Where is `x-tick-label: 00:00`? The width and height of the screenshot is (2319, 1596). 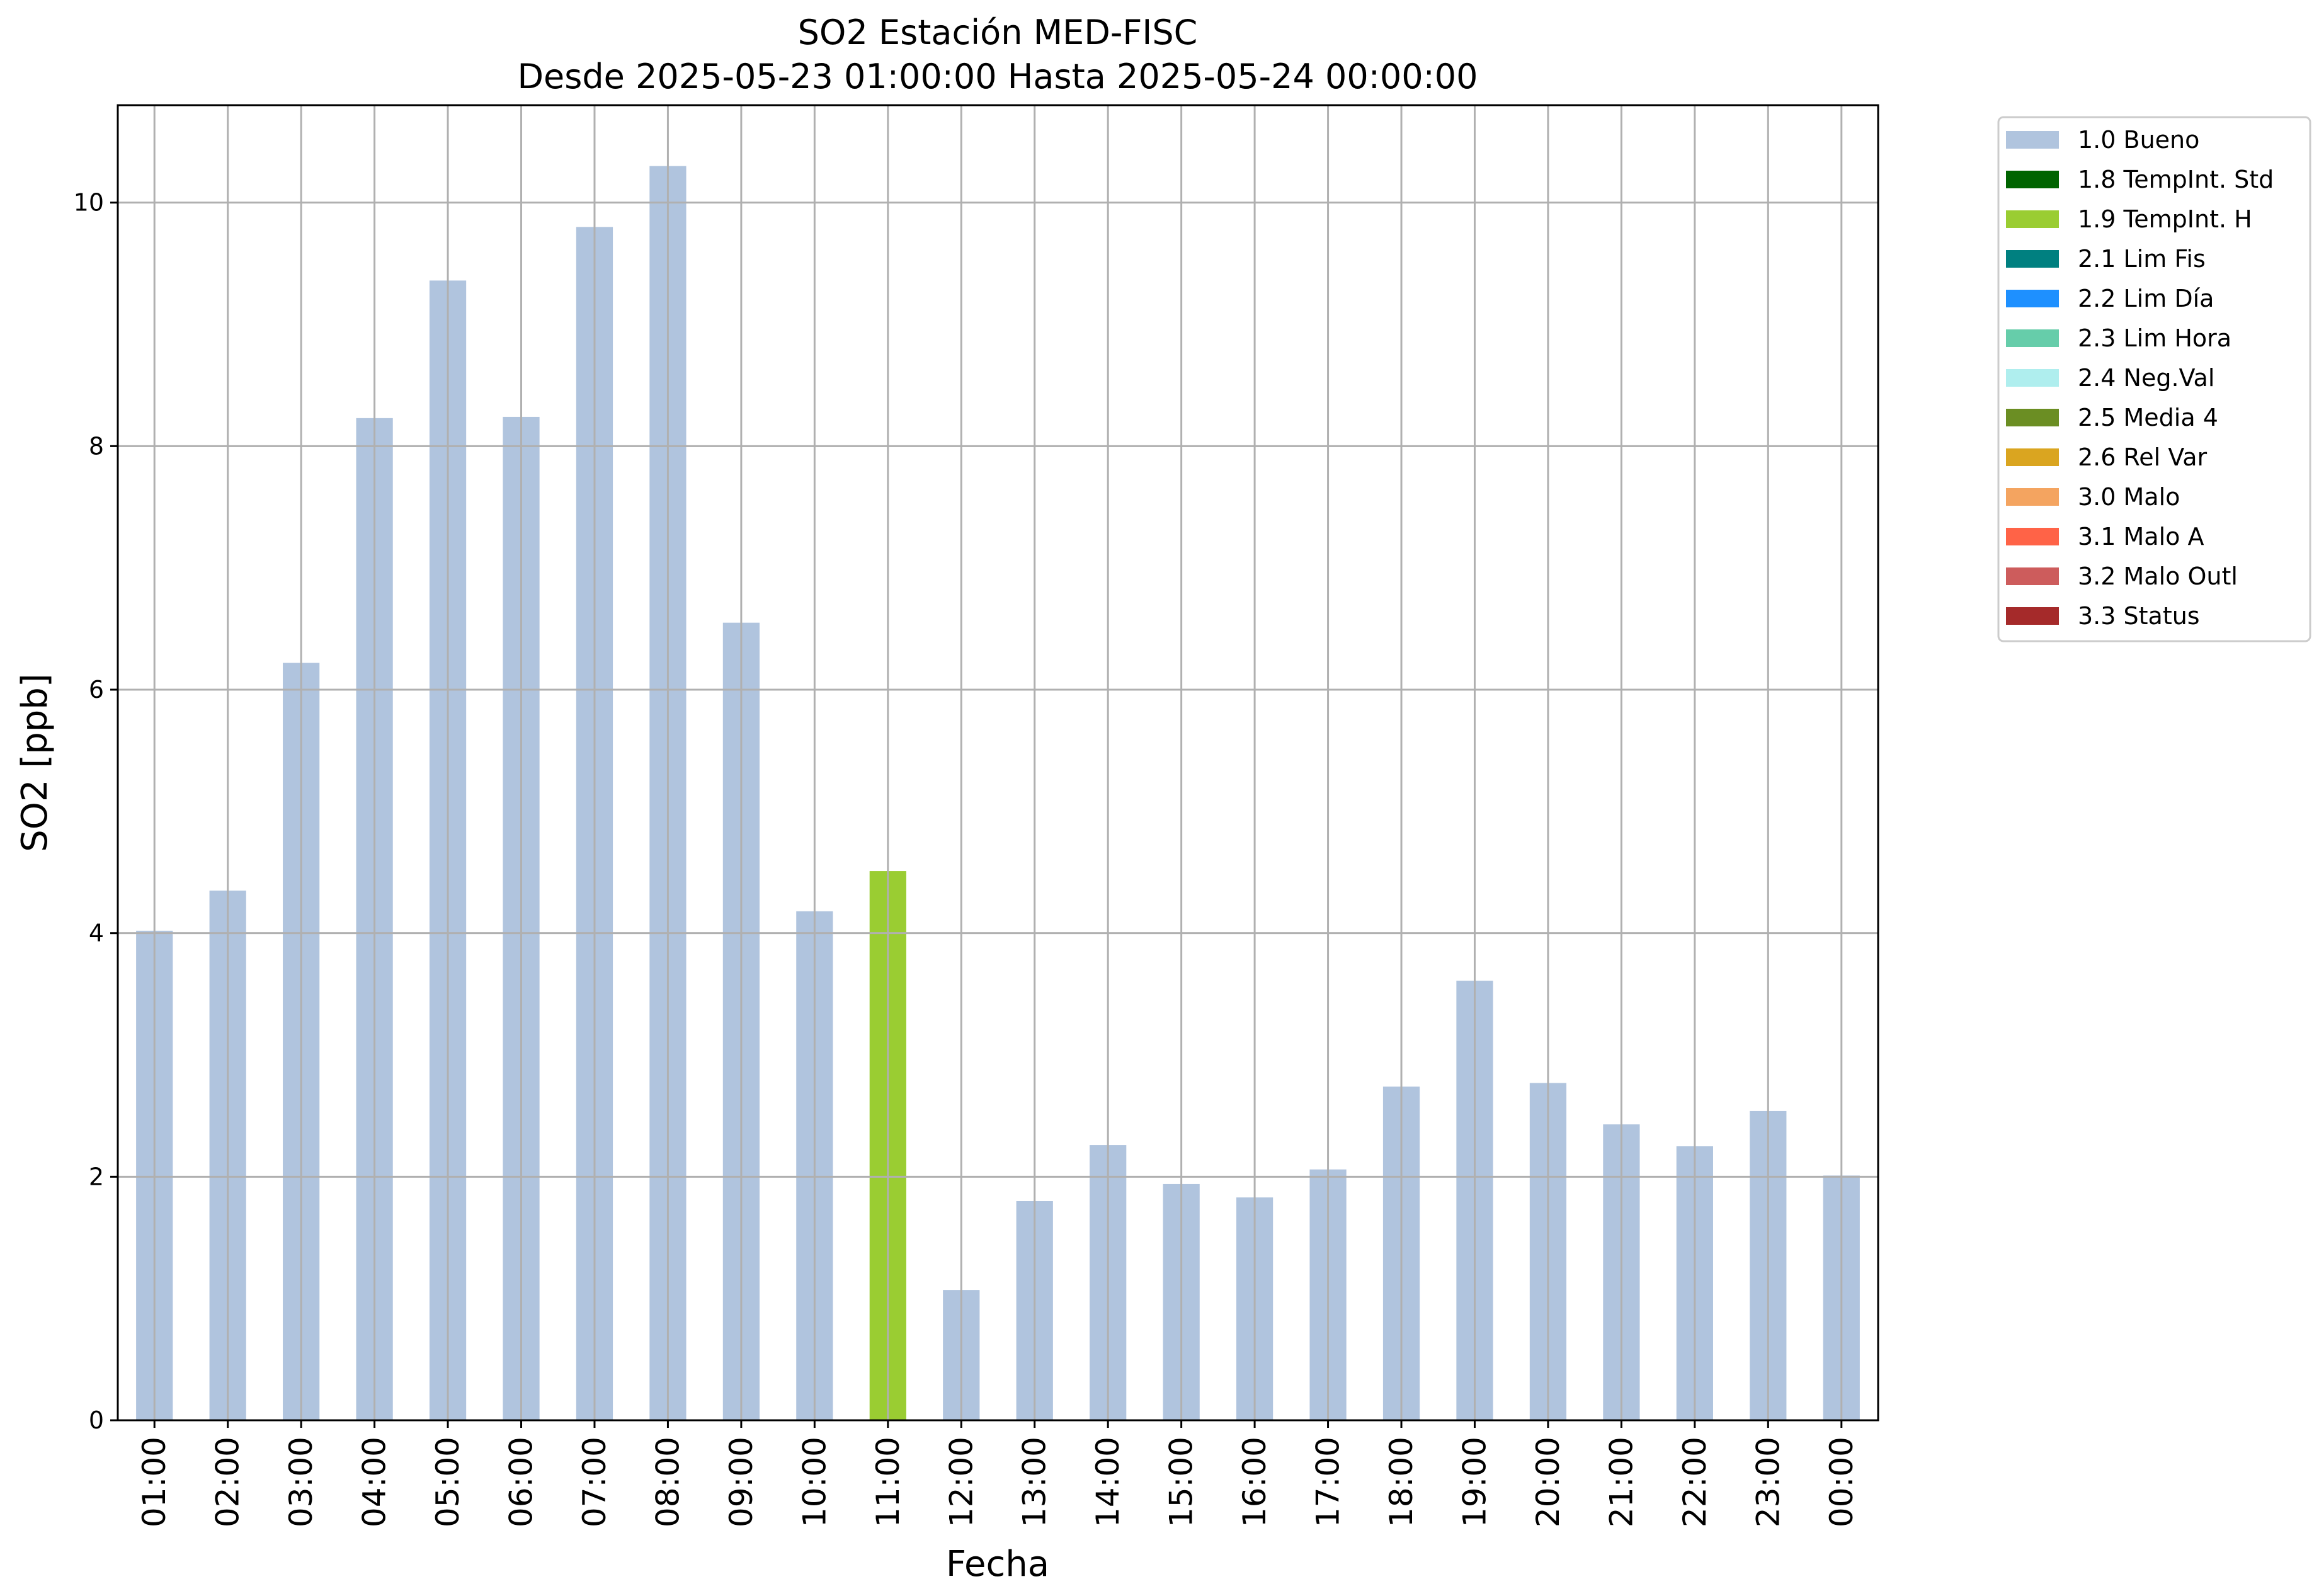
x-tick-label: 00:00 is located at coordinates (1841, 1482).